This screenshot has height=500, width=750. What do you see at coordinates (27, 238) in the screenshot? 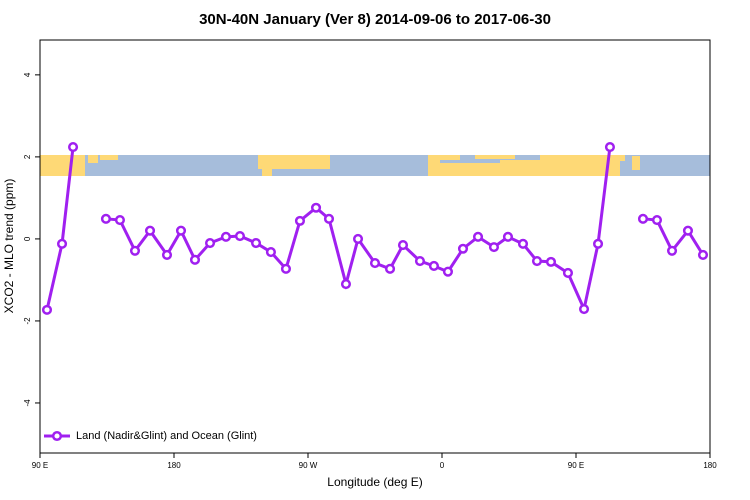
I see `y-tick-label: 0` at bounding box center [27, 238].